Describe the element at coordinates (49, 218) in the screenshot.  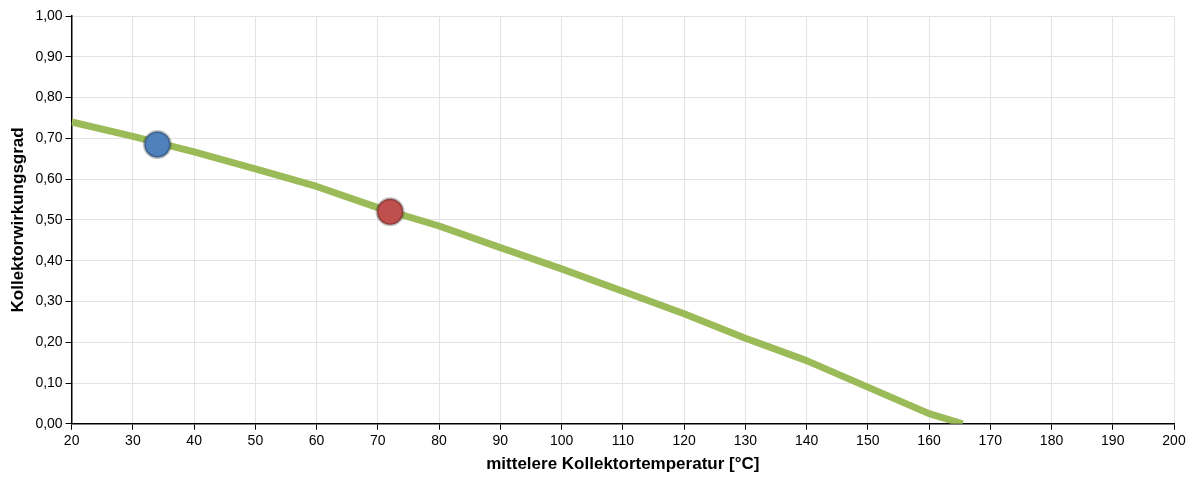
I see `y-tick-label: 0,50` at that location.